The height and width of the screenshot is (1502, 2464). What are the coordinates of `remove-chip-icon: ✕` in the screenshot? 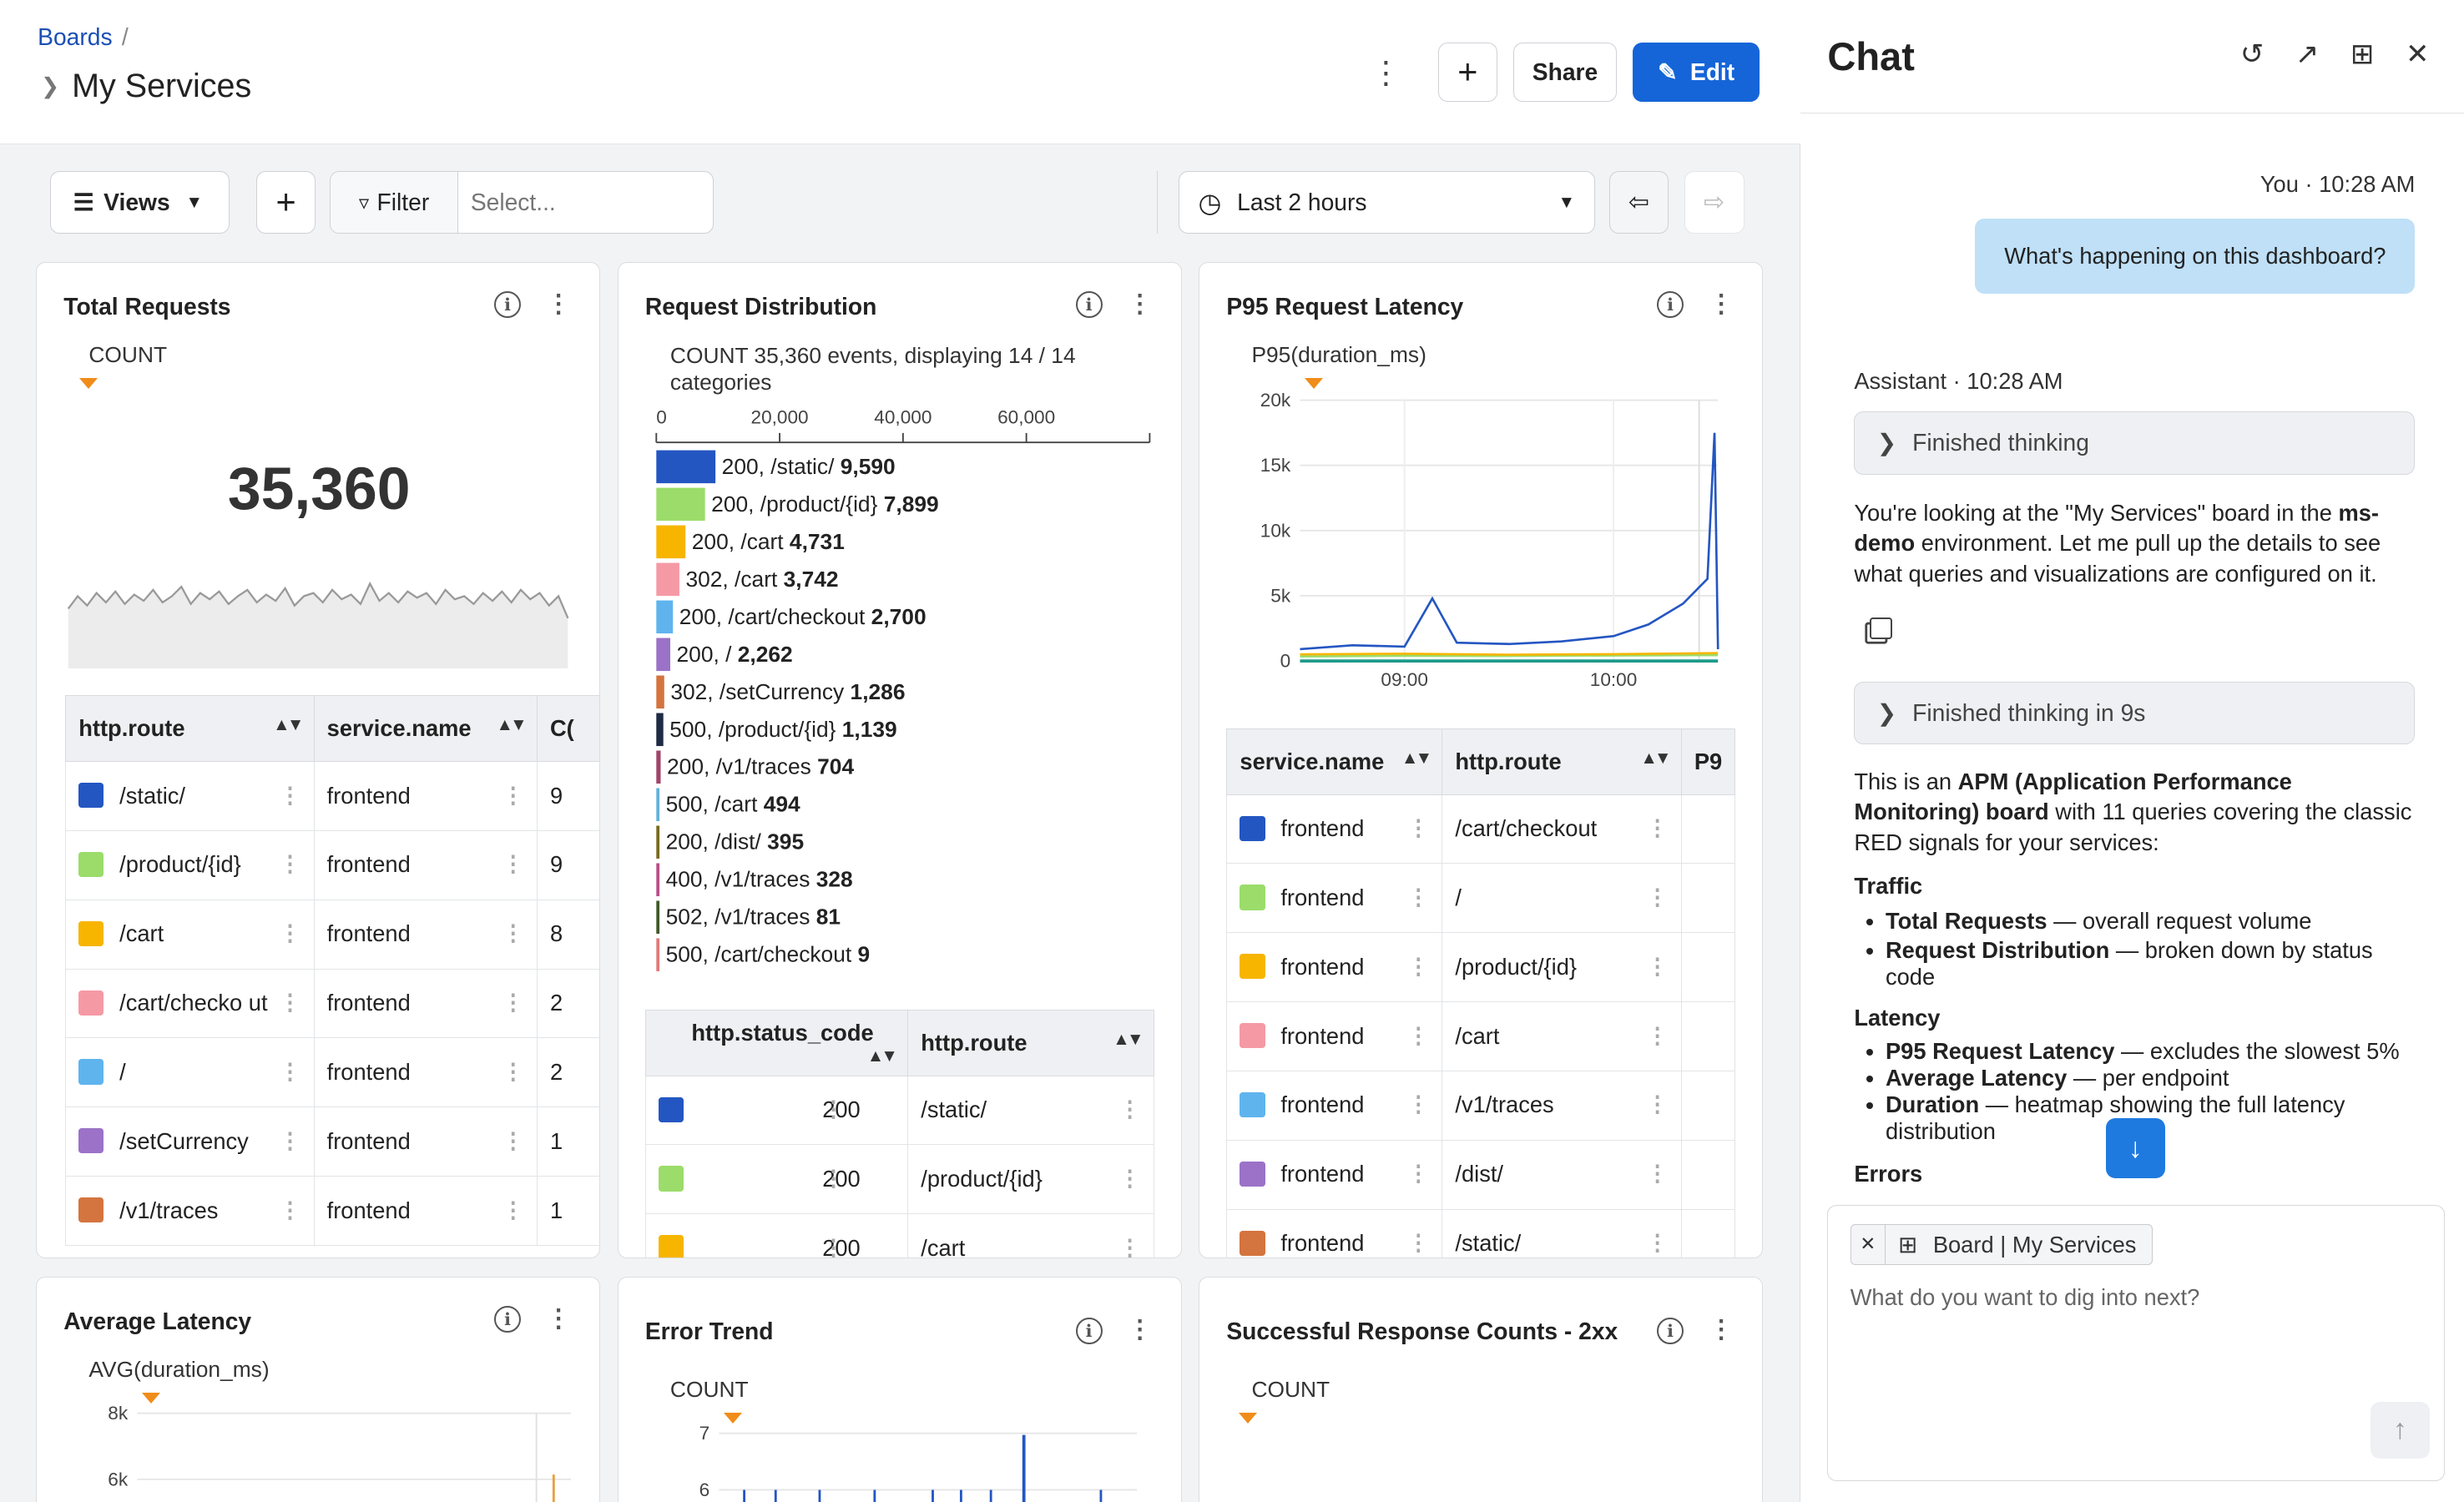 It's located at (1868, 1245).